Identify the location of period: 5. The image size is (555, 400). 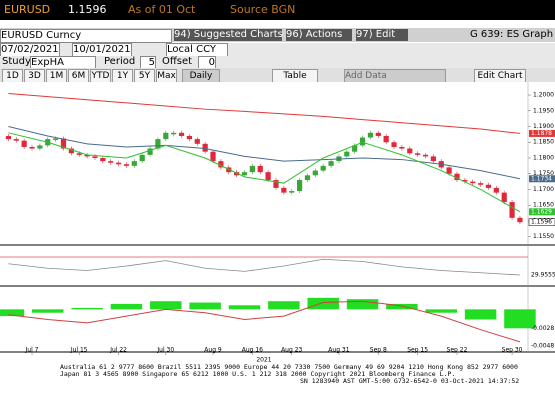
(148, 63).